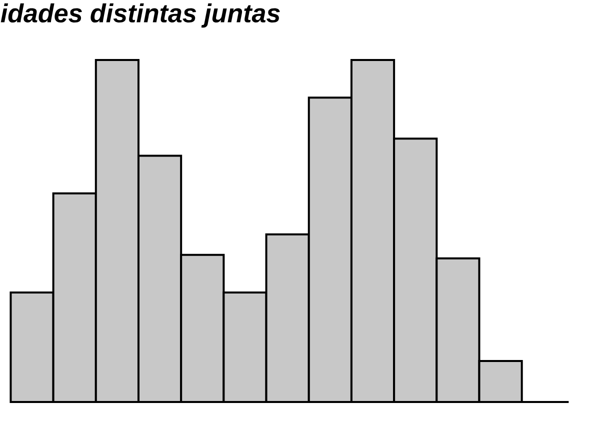 This screenshot has width=600, height=439. I want to click on chart-title: idades distintas juntas, so click(140, 15).